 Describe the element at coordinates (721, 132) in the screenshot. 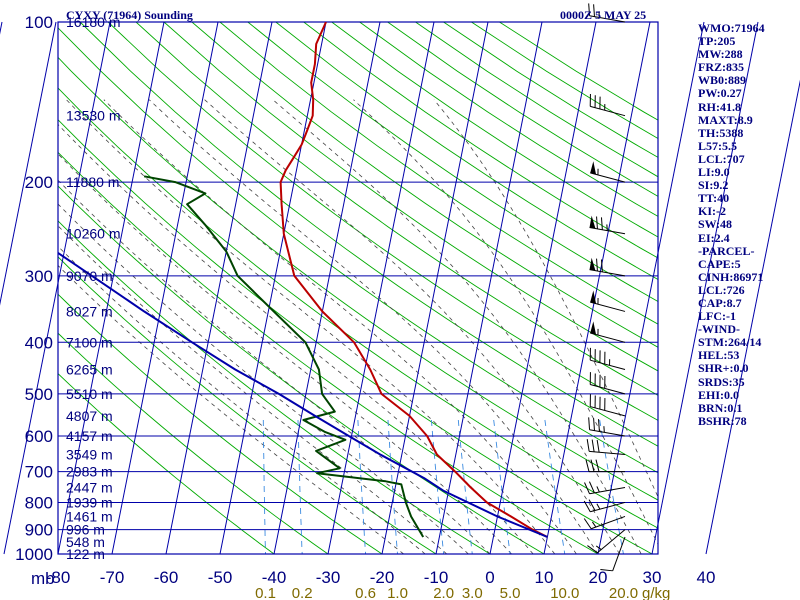

I see `index-item: TH:5388` at that location.